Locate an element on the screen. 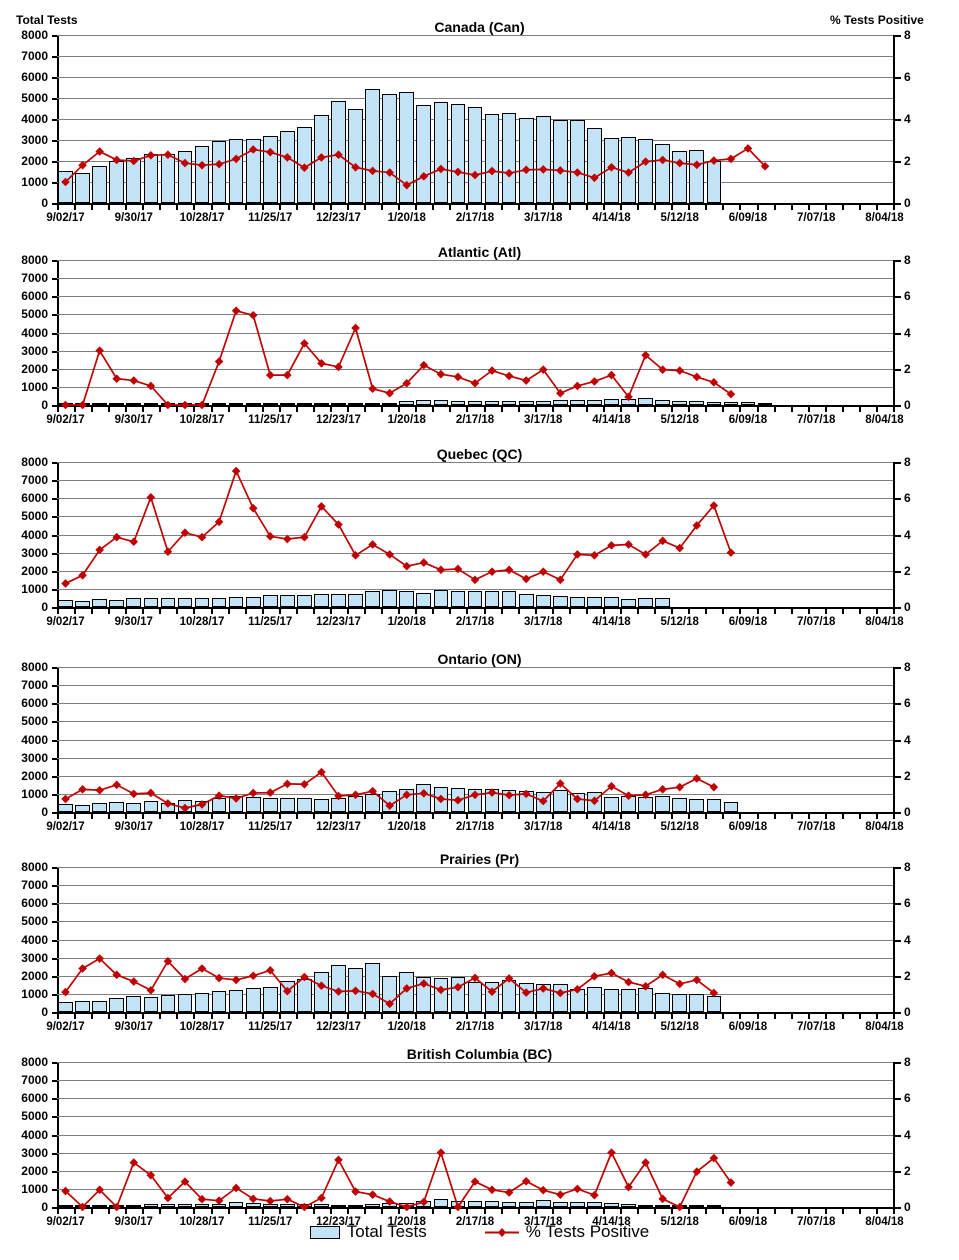 The width and height of the screenshot is (959, 1260). chart-title: Atlantic (Atl) is located at coordinates (479, 252).